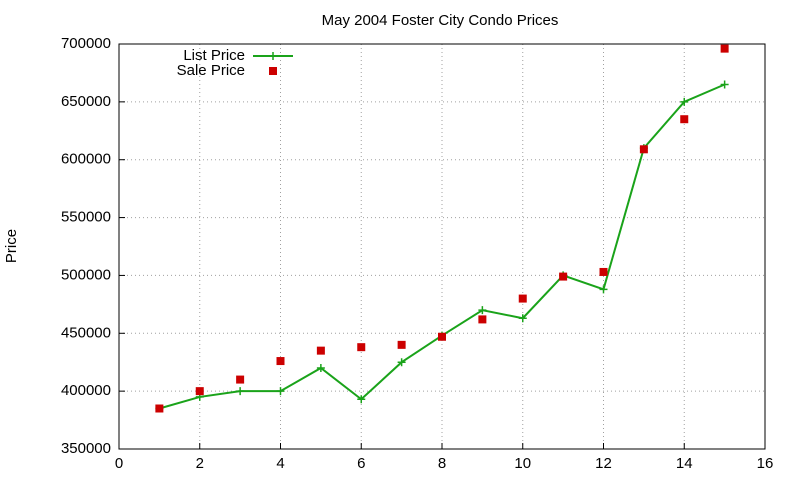 This screenshot has height=480, width=800. What do you see at coordinates (86, 390) in the screenshot?
I see `y-tick-label: 400000` at bounding box center [86, 390].